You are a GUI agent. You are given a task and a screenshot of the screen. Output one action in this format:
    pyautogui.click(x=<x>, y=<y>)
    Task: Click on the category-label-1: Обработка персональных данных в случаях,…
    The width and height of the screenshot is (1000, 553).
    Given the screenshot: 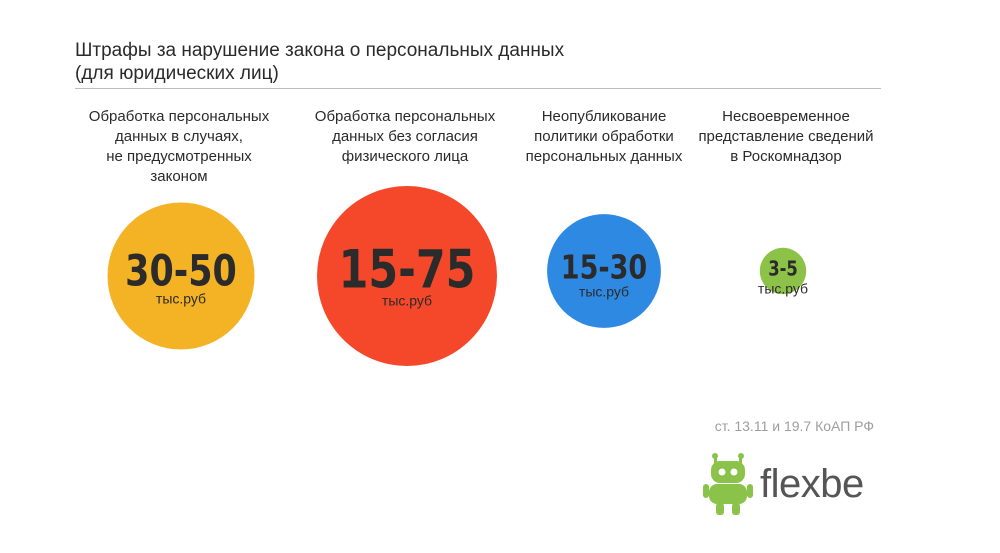 What is the action you would take?
    pyautogui.click(x=179, y=147)
    